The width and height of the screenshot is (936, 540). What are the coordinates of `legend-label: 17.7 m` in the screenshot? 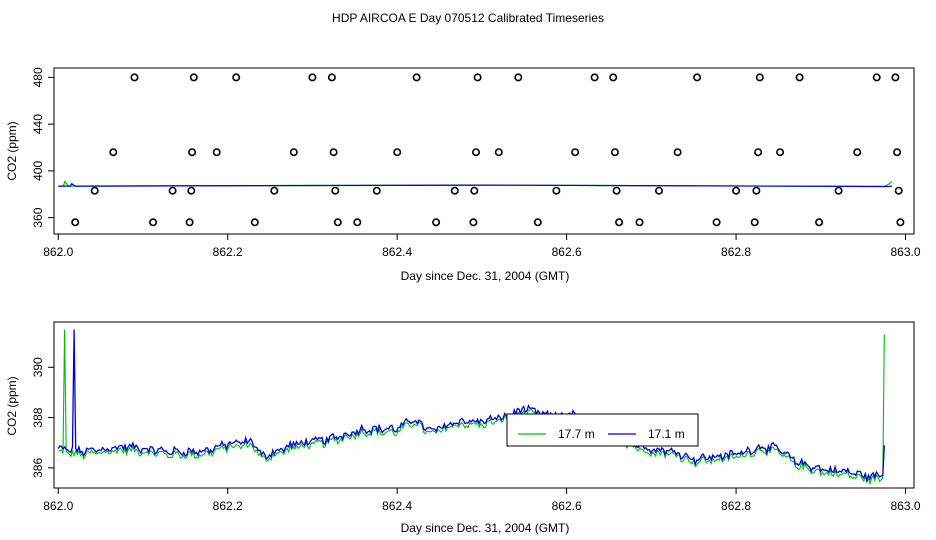 It's located at (576, 434).